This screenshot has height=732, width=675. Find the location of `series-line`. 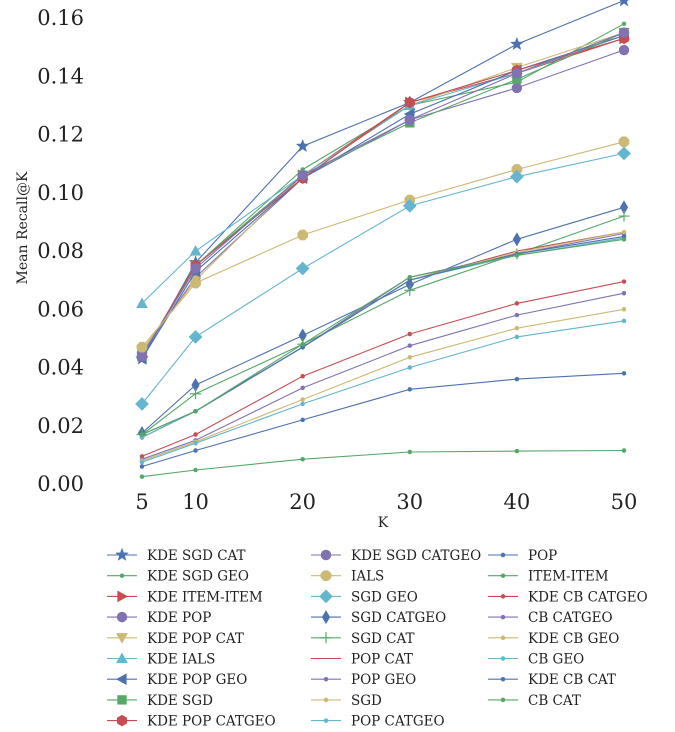

series-line is located at coordinates (383, 463).